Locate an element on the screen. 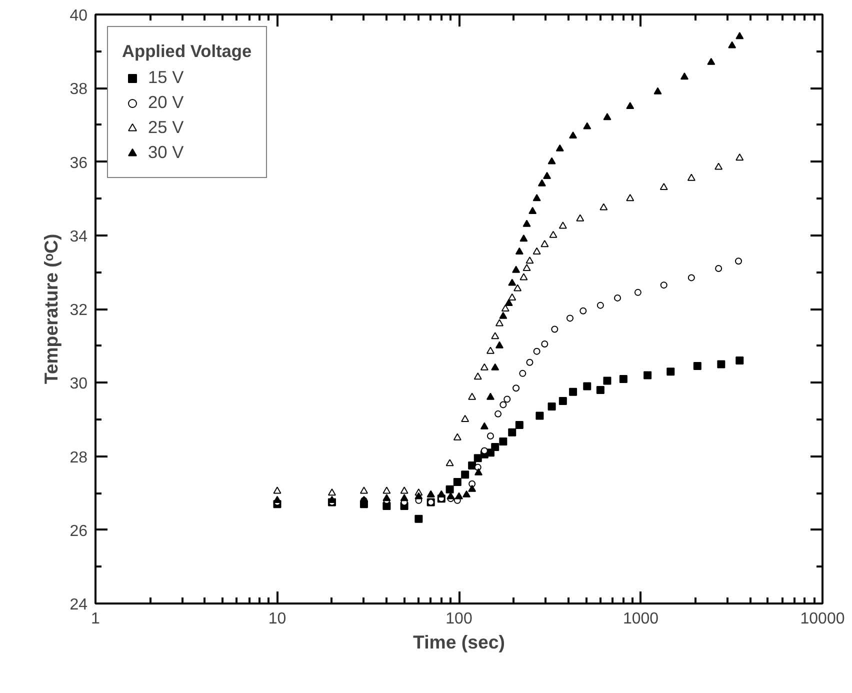  y-tick-label: 40 is located at coordinates (79, 16).